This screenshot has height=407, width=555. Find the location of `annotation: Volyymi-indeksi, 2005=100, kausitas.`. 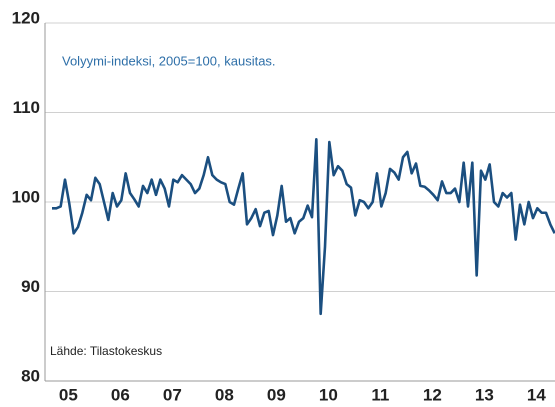

annotation: Volyymi-indeksi, 2005=100, kausitas. is located at coordinates (169, 60).